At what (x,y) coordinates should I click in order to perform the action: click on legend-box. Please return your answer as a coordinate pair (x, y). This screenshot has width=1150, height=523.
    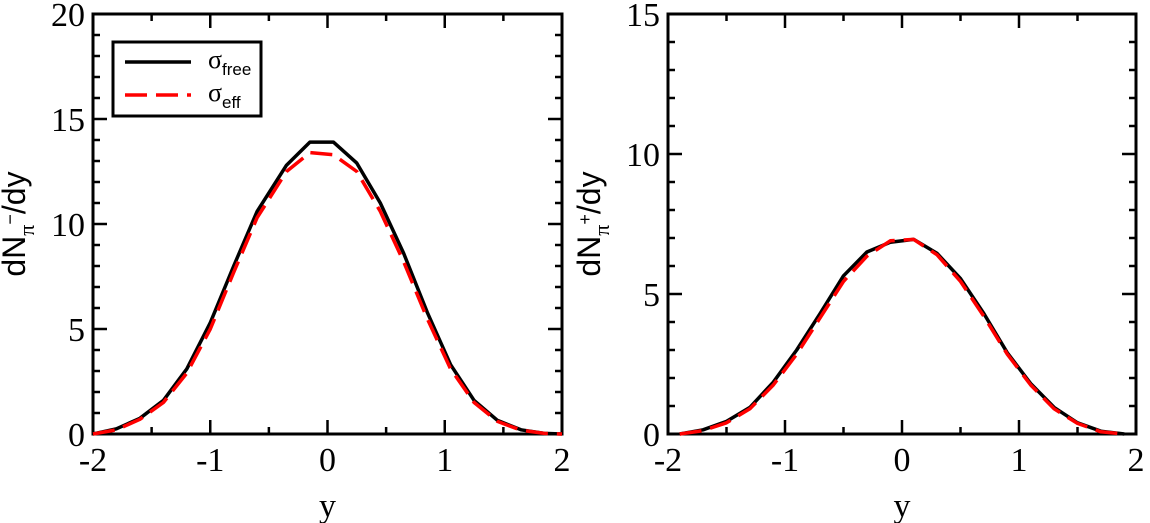
    Looking at the image, I should click on (187, 79).